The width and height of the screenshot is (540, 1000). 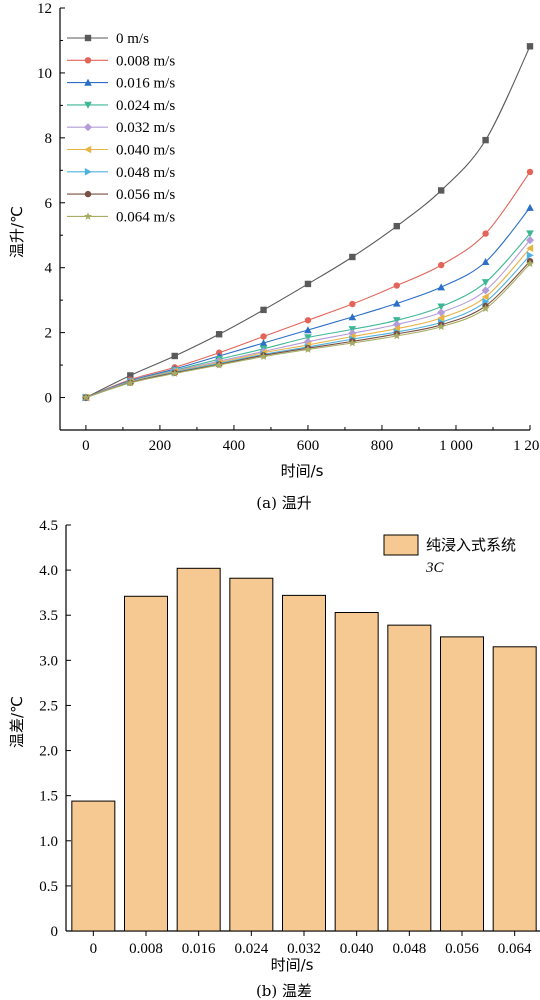 I want to click on y-tick-label: 2.5, so click(x=48, y=706).